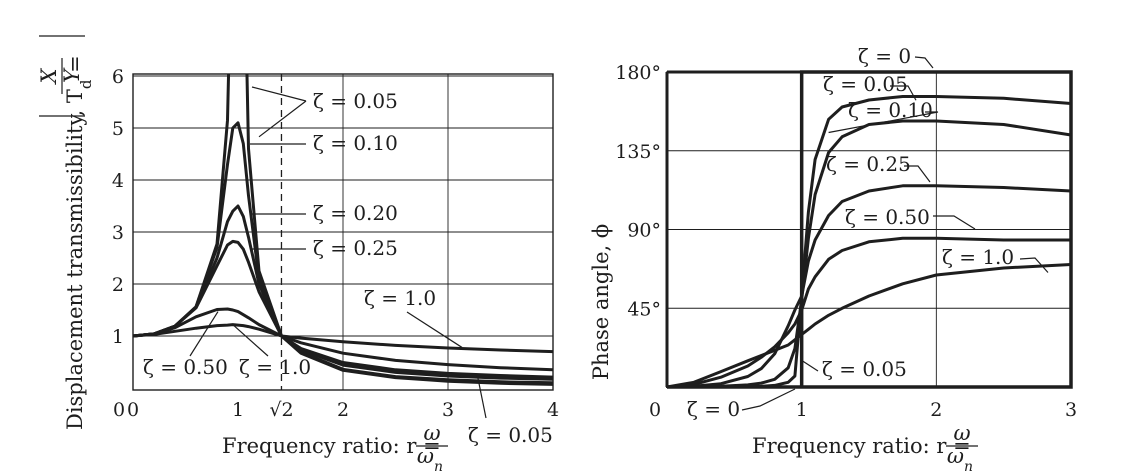 This screenshot has height=475, width=1134. What do you see at coordinates (281, 410) in the screenshot?
I see `x-tick-label: √2` at bounding box center [281, 410].